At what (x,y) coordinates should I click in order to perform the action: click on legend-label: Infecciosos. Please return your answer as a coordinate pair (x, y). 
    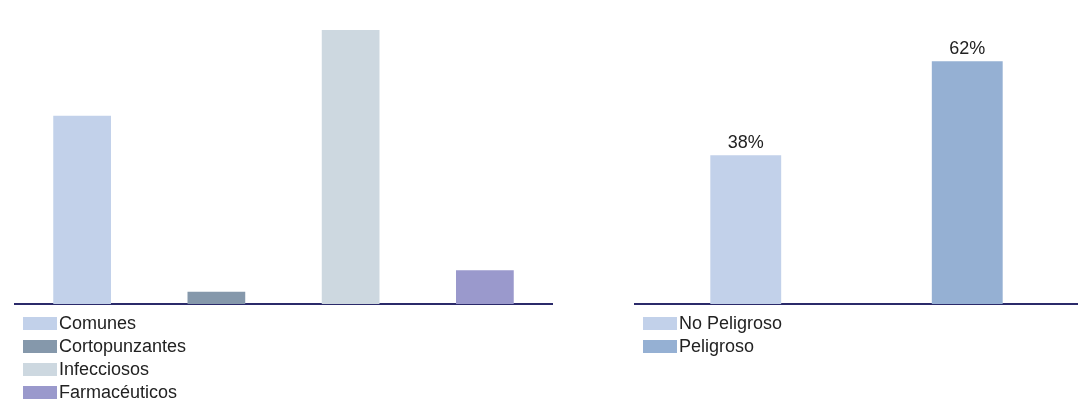
    Looking at the image, I should click on (104, 369).